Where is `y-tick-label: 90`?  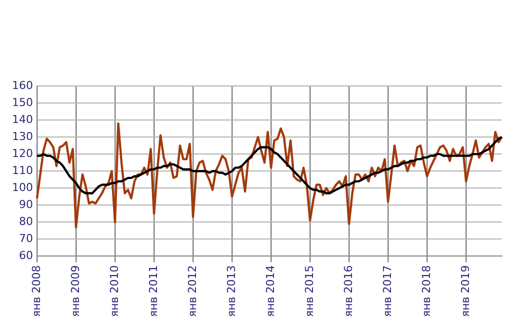 y-tick-label: 90 is located at coordinates (25, 205).